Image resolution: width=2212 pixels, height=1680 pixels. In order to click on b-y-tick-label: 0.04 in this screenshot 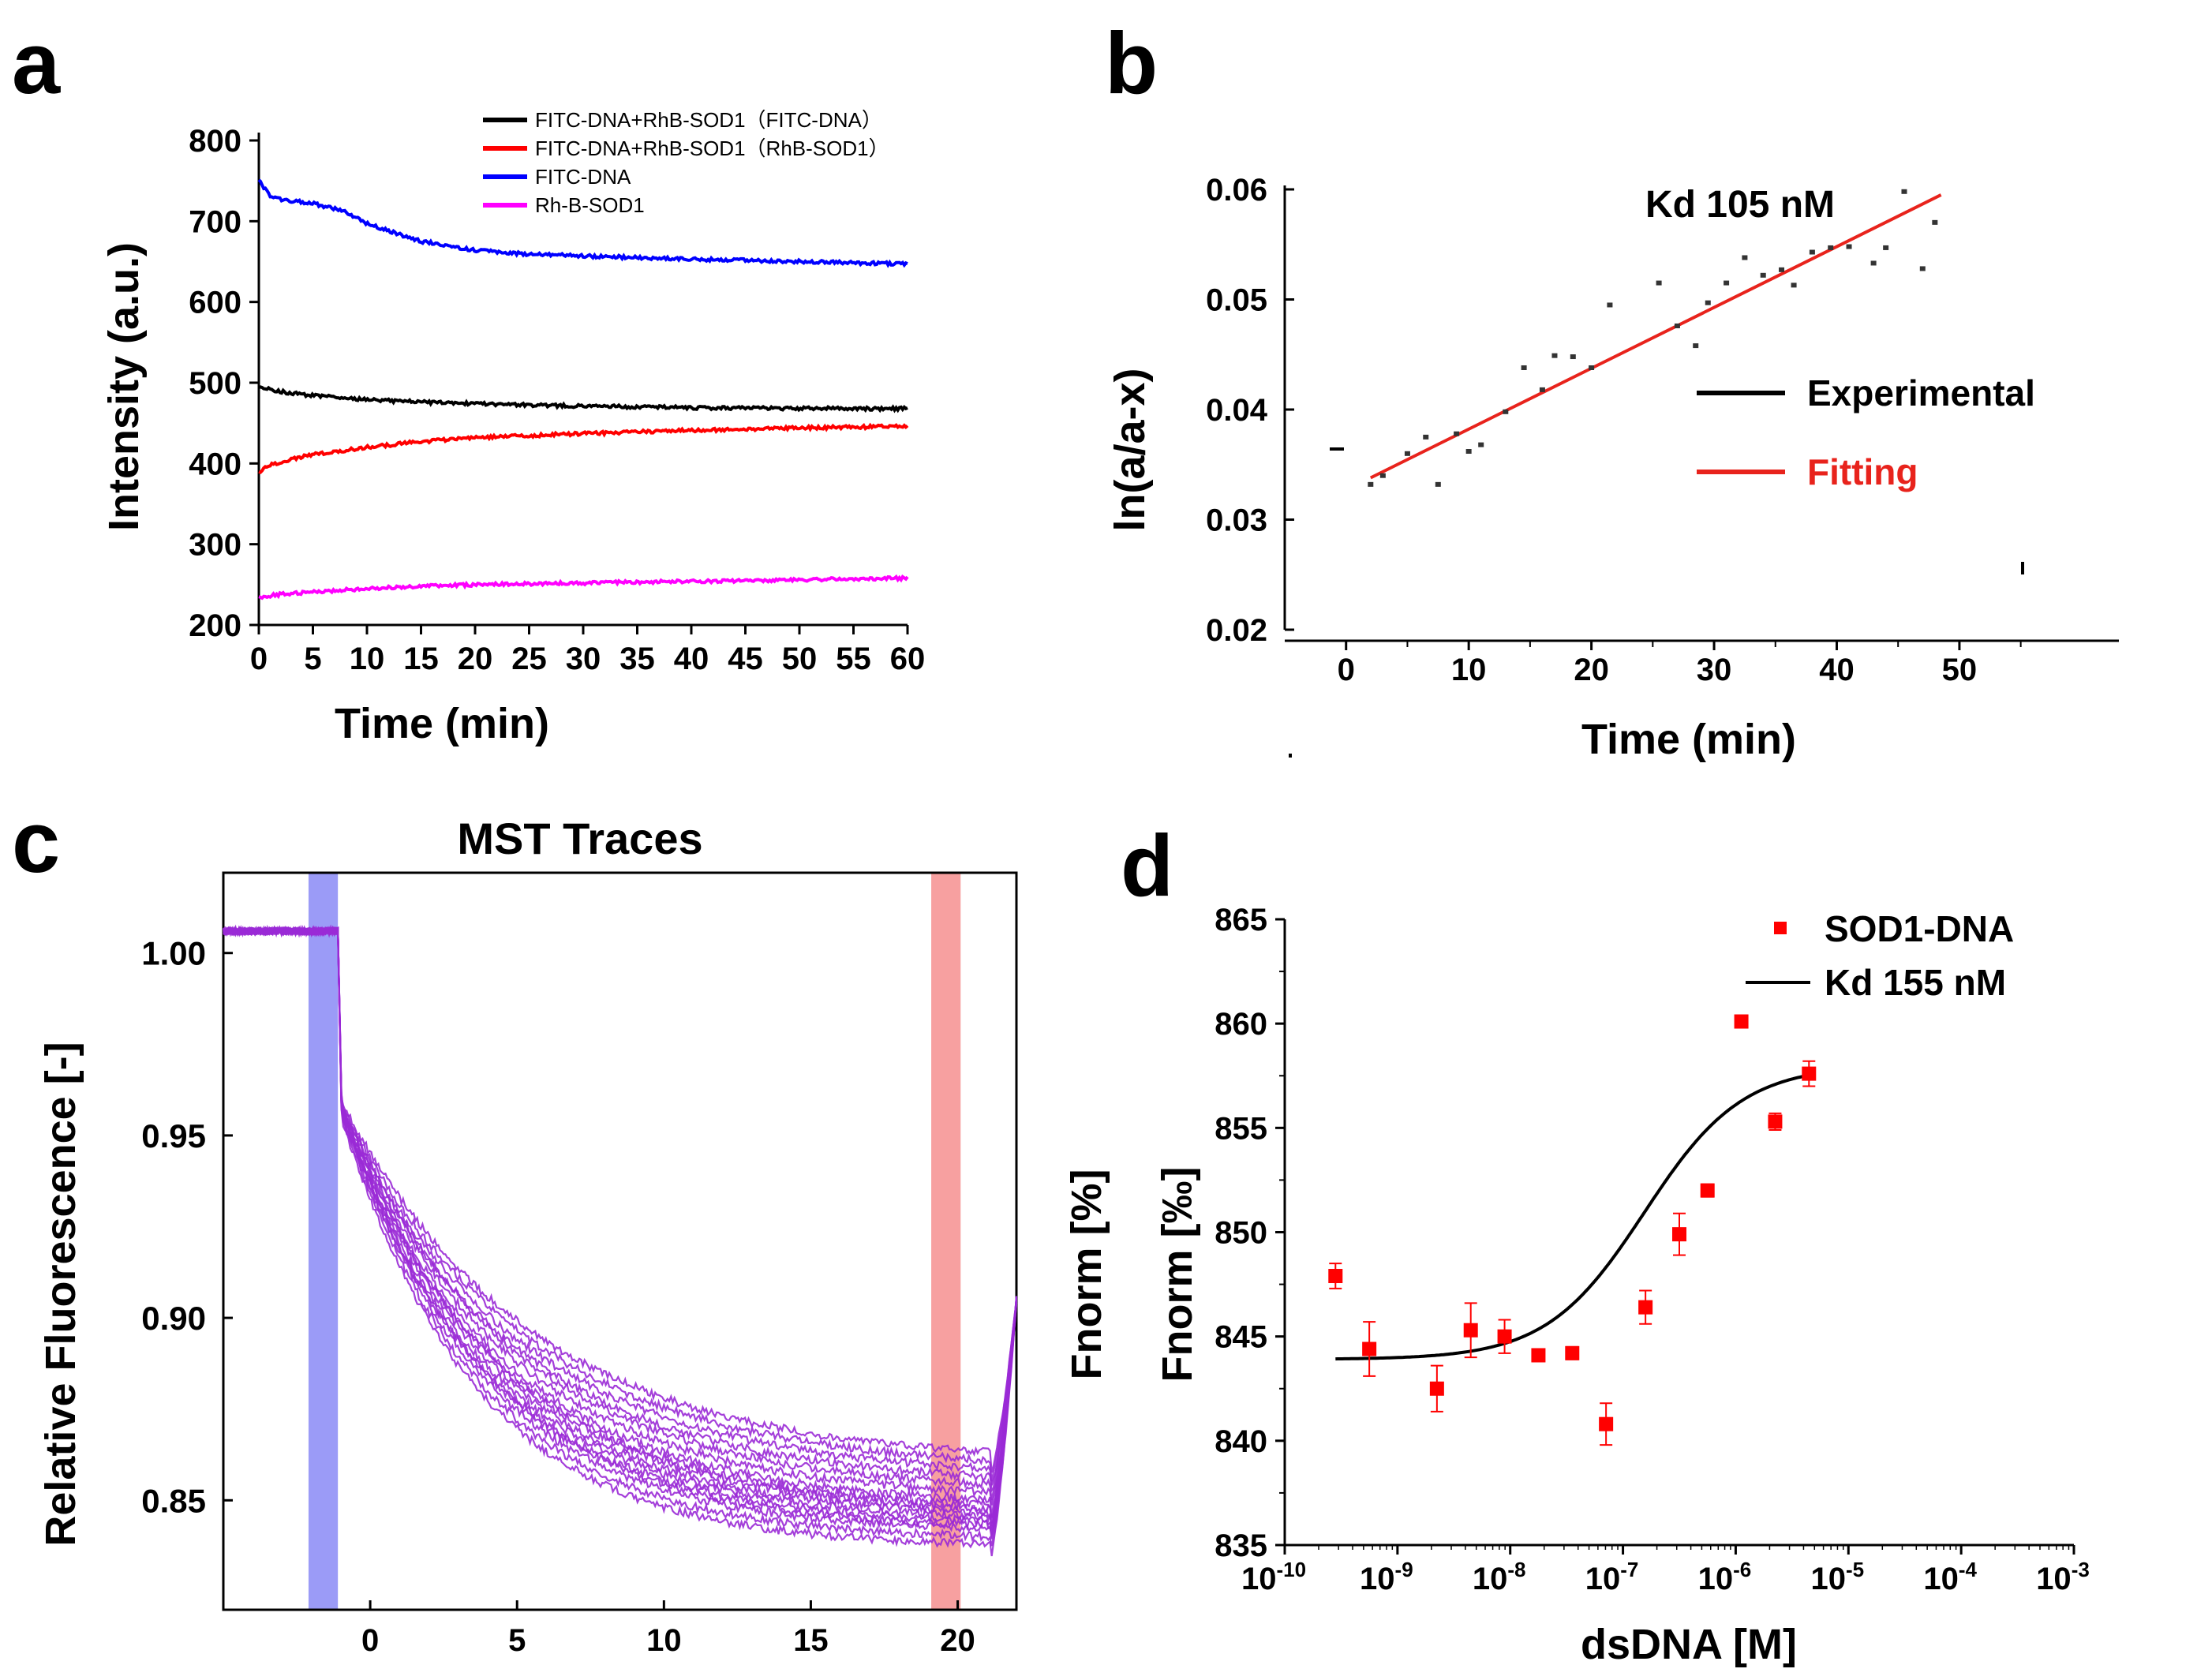, I will do `click(1237, 410)`.